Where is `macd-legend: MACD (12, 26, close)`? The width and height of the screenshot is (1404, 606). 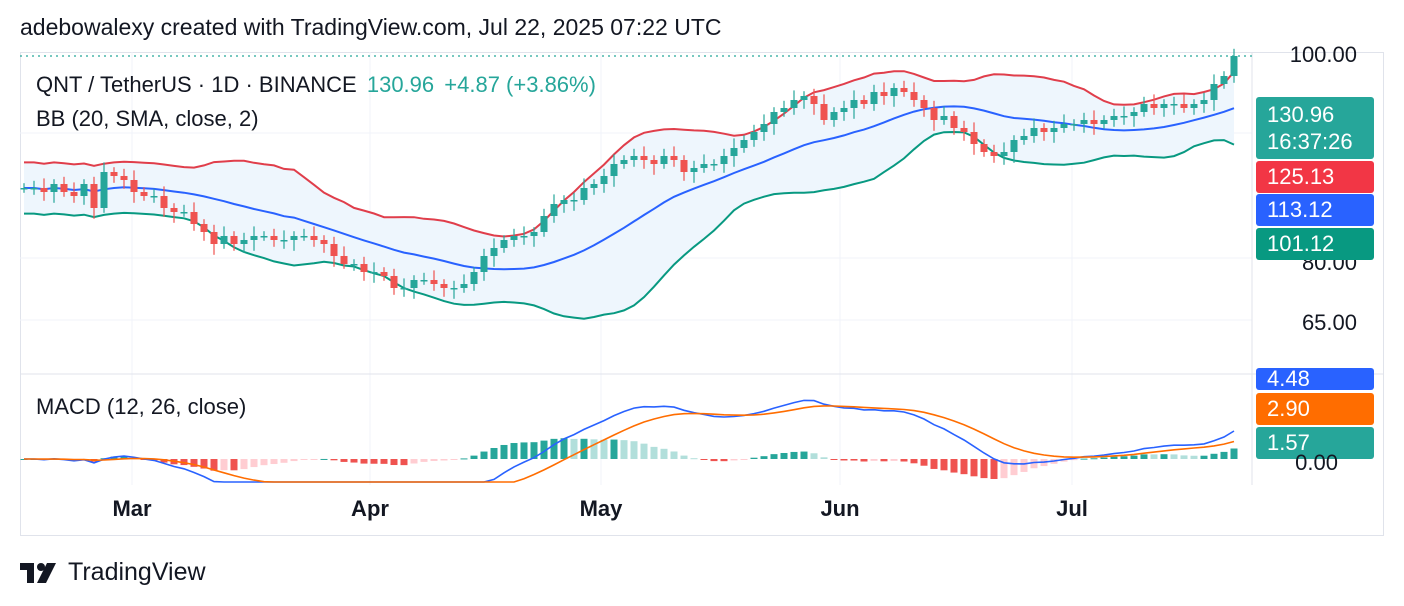
macd-legend: MACD (12, 26, close) is located at coordinates (141, 406).